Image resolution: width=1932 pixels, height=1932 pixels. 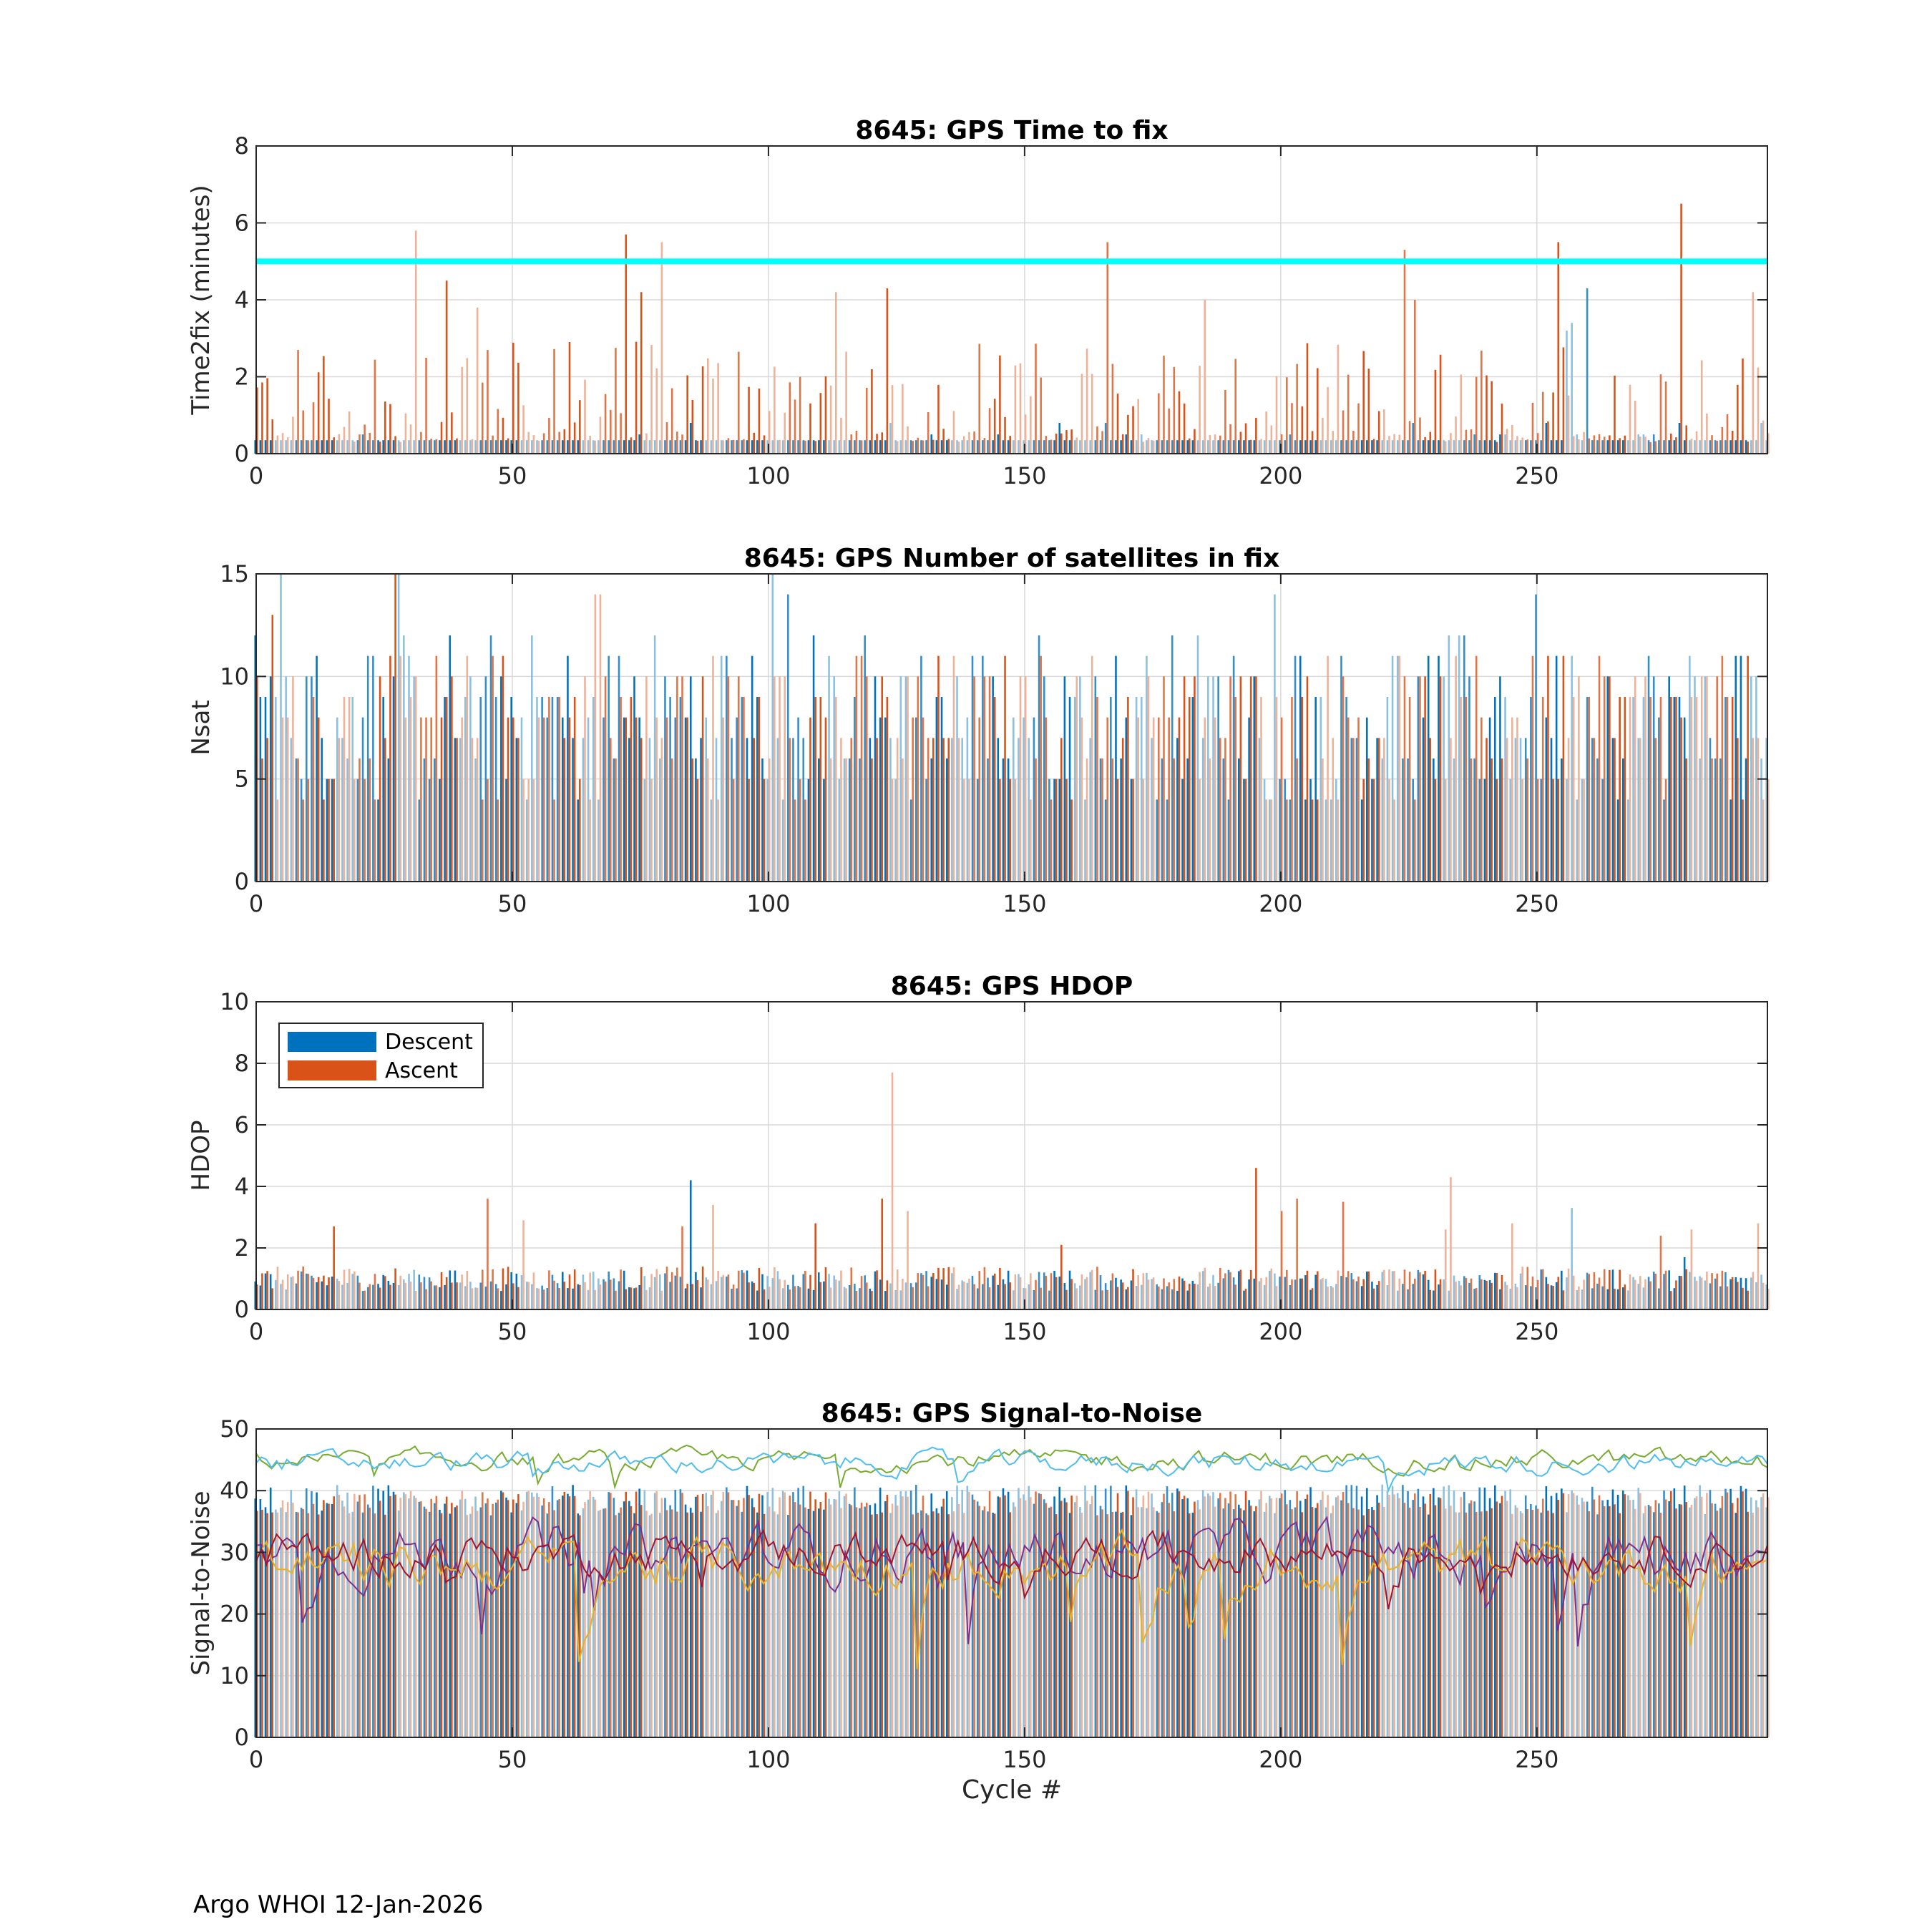 What do you see at coordinates (332, 1042) in the screenshot?
I see `legend-swatch-descent` at bounding box center [332, 1042].